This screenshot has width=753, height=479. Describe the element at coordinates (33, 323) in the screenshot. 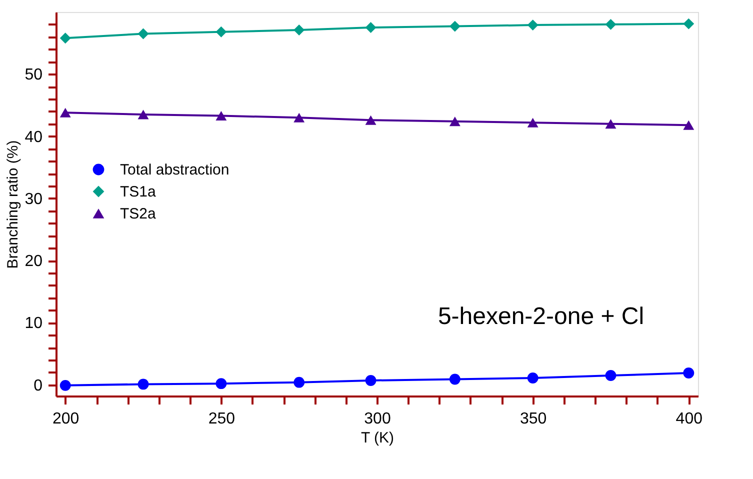

I see `y-tick-label: 10` at that location.